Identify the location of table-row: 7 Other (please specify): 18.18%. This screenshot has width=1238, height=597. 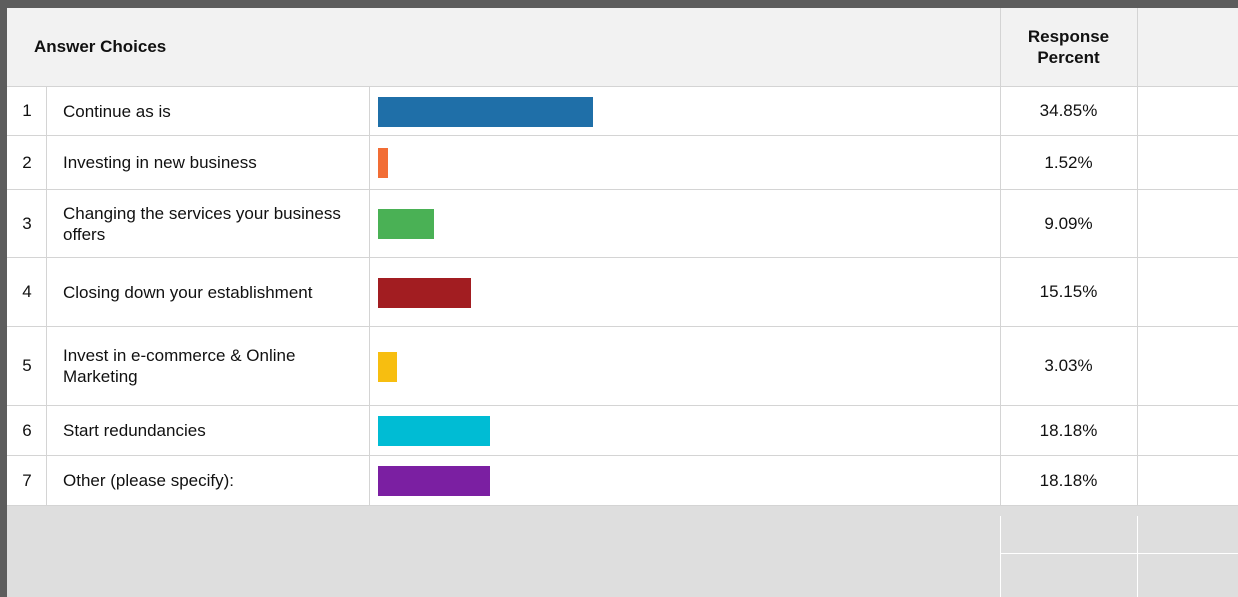
(622, 481).